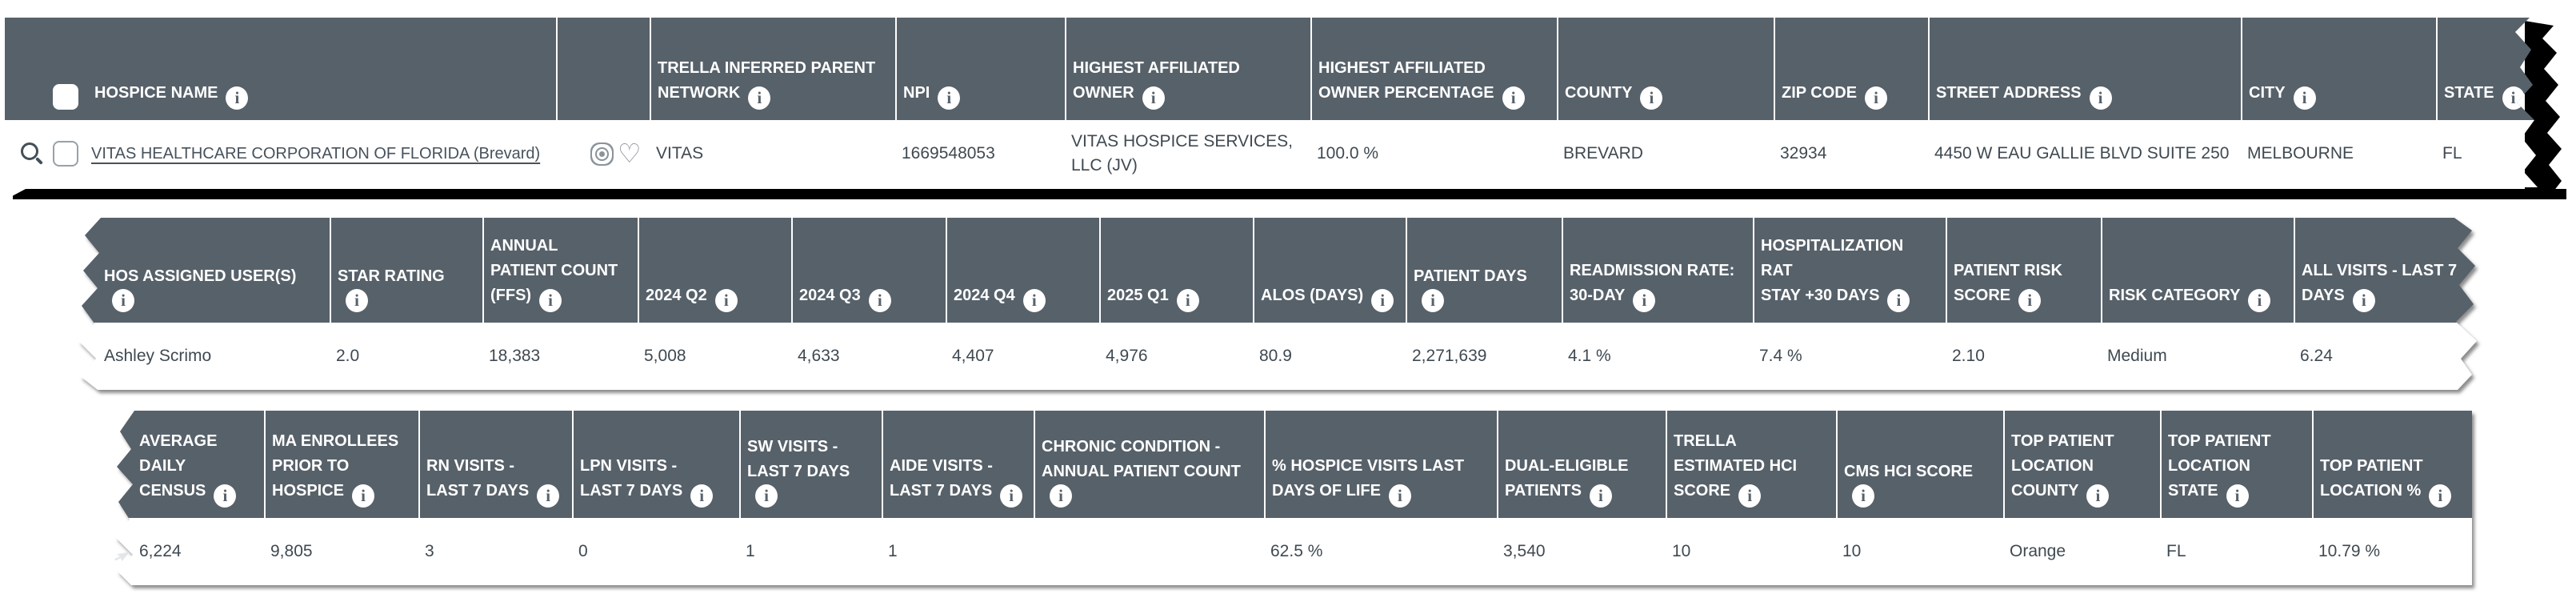 The width and height of the screenshot is (2576, 606). I want to click on column-header-lpn-visits-last-7-days: LPN VISITS - LAST 7 DAYS i, so click(655, 465).